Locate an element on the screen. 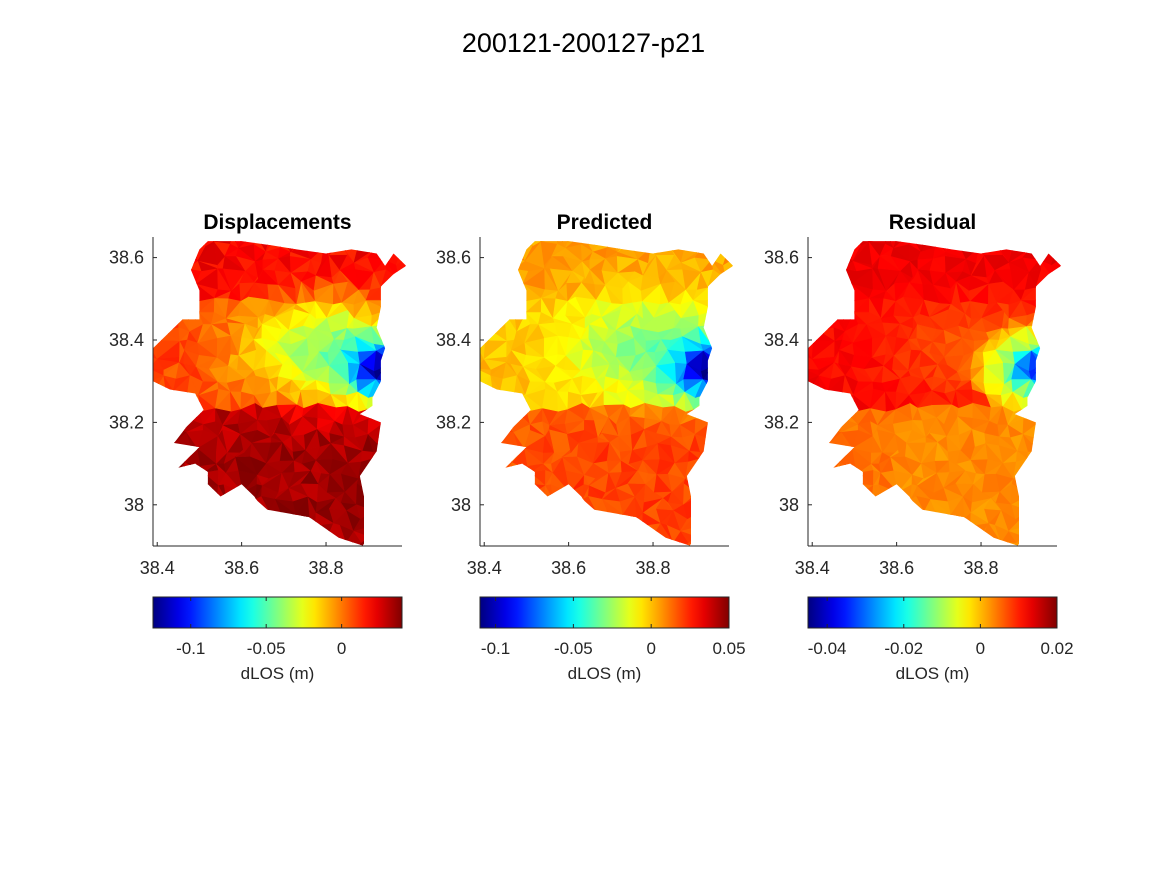  panel-title: Residual is located at coordinates (933, 222).